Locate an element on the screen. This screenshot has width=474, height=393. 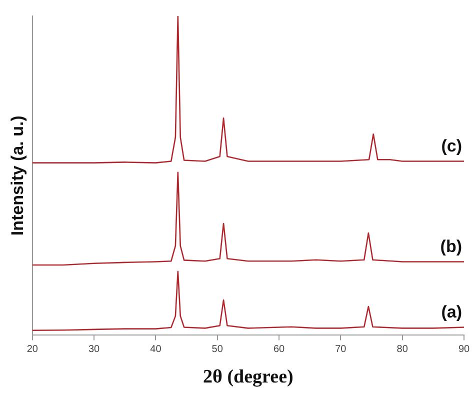
x-tick-label: 80 is located at coordinates (402, 349).